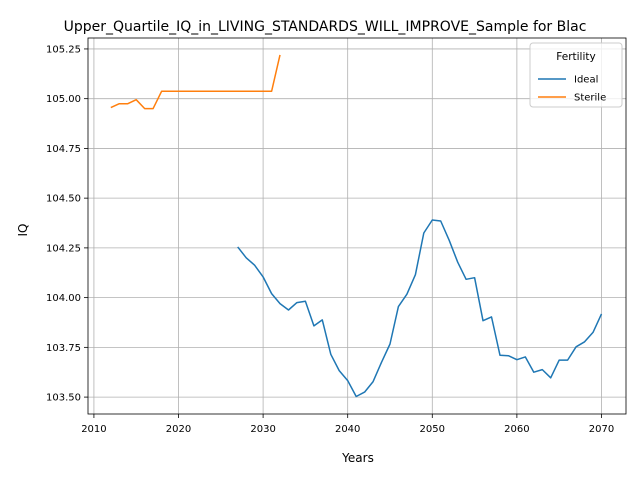 This screenshot has height=480, width=640. Describe the element at coordinates (195, 82) in the screenshot. I see `series-line-sterile` at that location.